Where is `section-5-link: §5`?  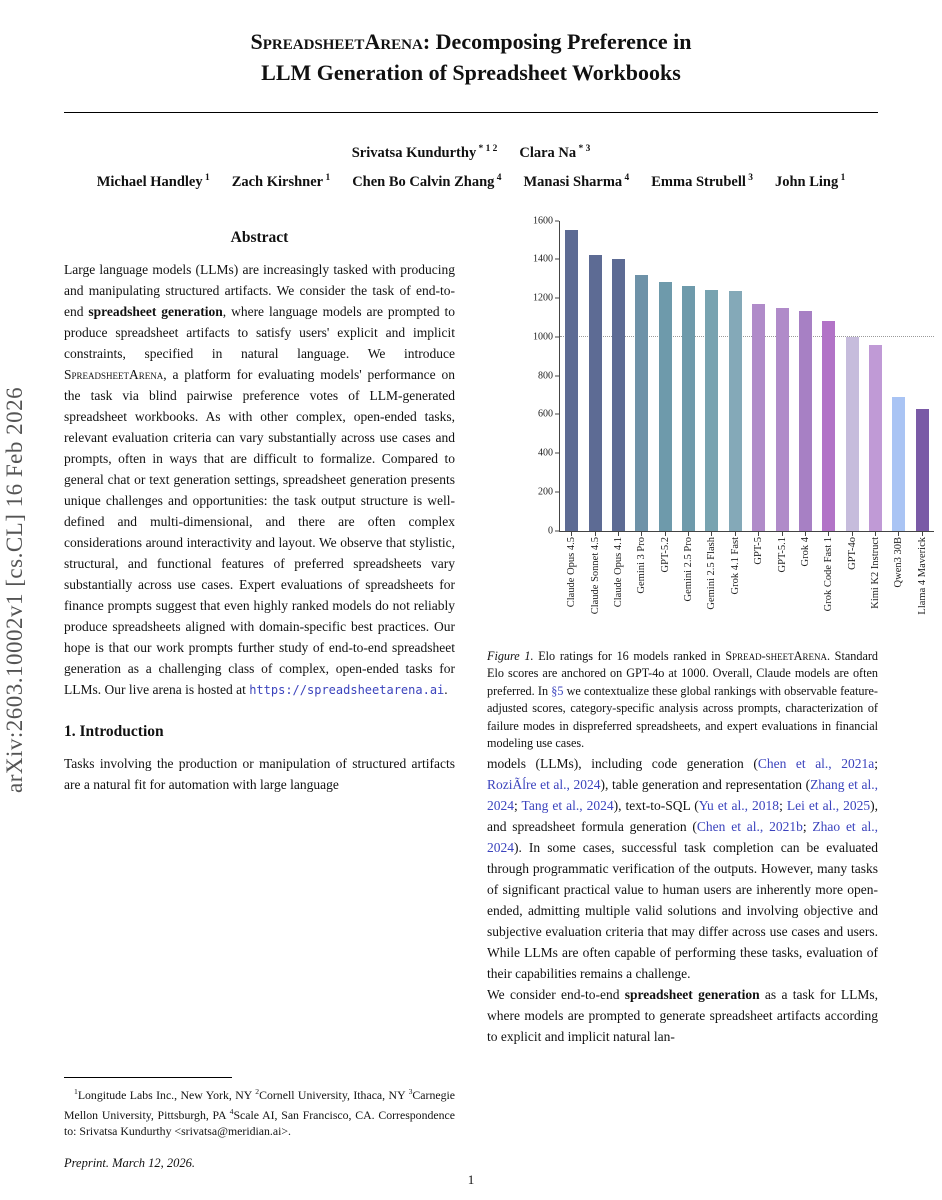 section-5-link: §5 is located at coordinates (557, 690).